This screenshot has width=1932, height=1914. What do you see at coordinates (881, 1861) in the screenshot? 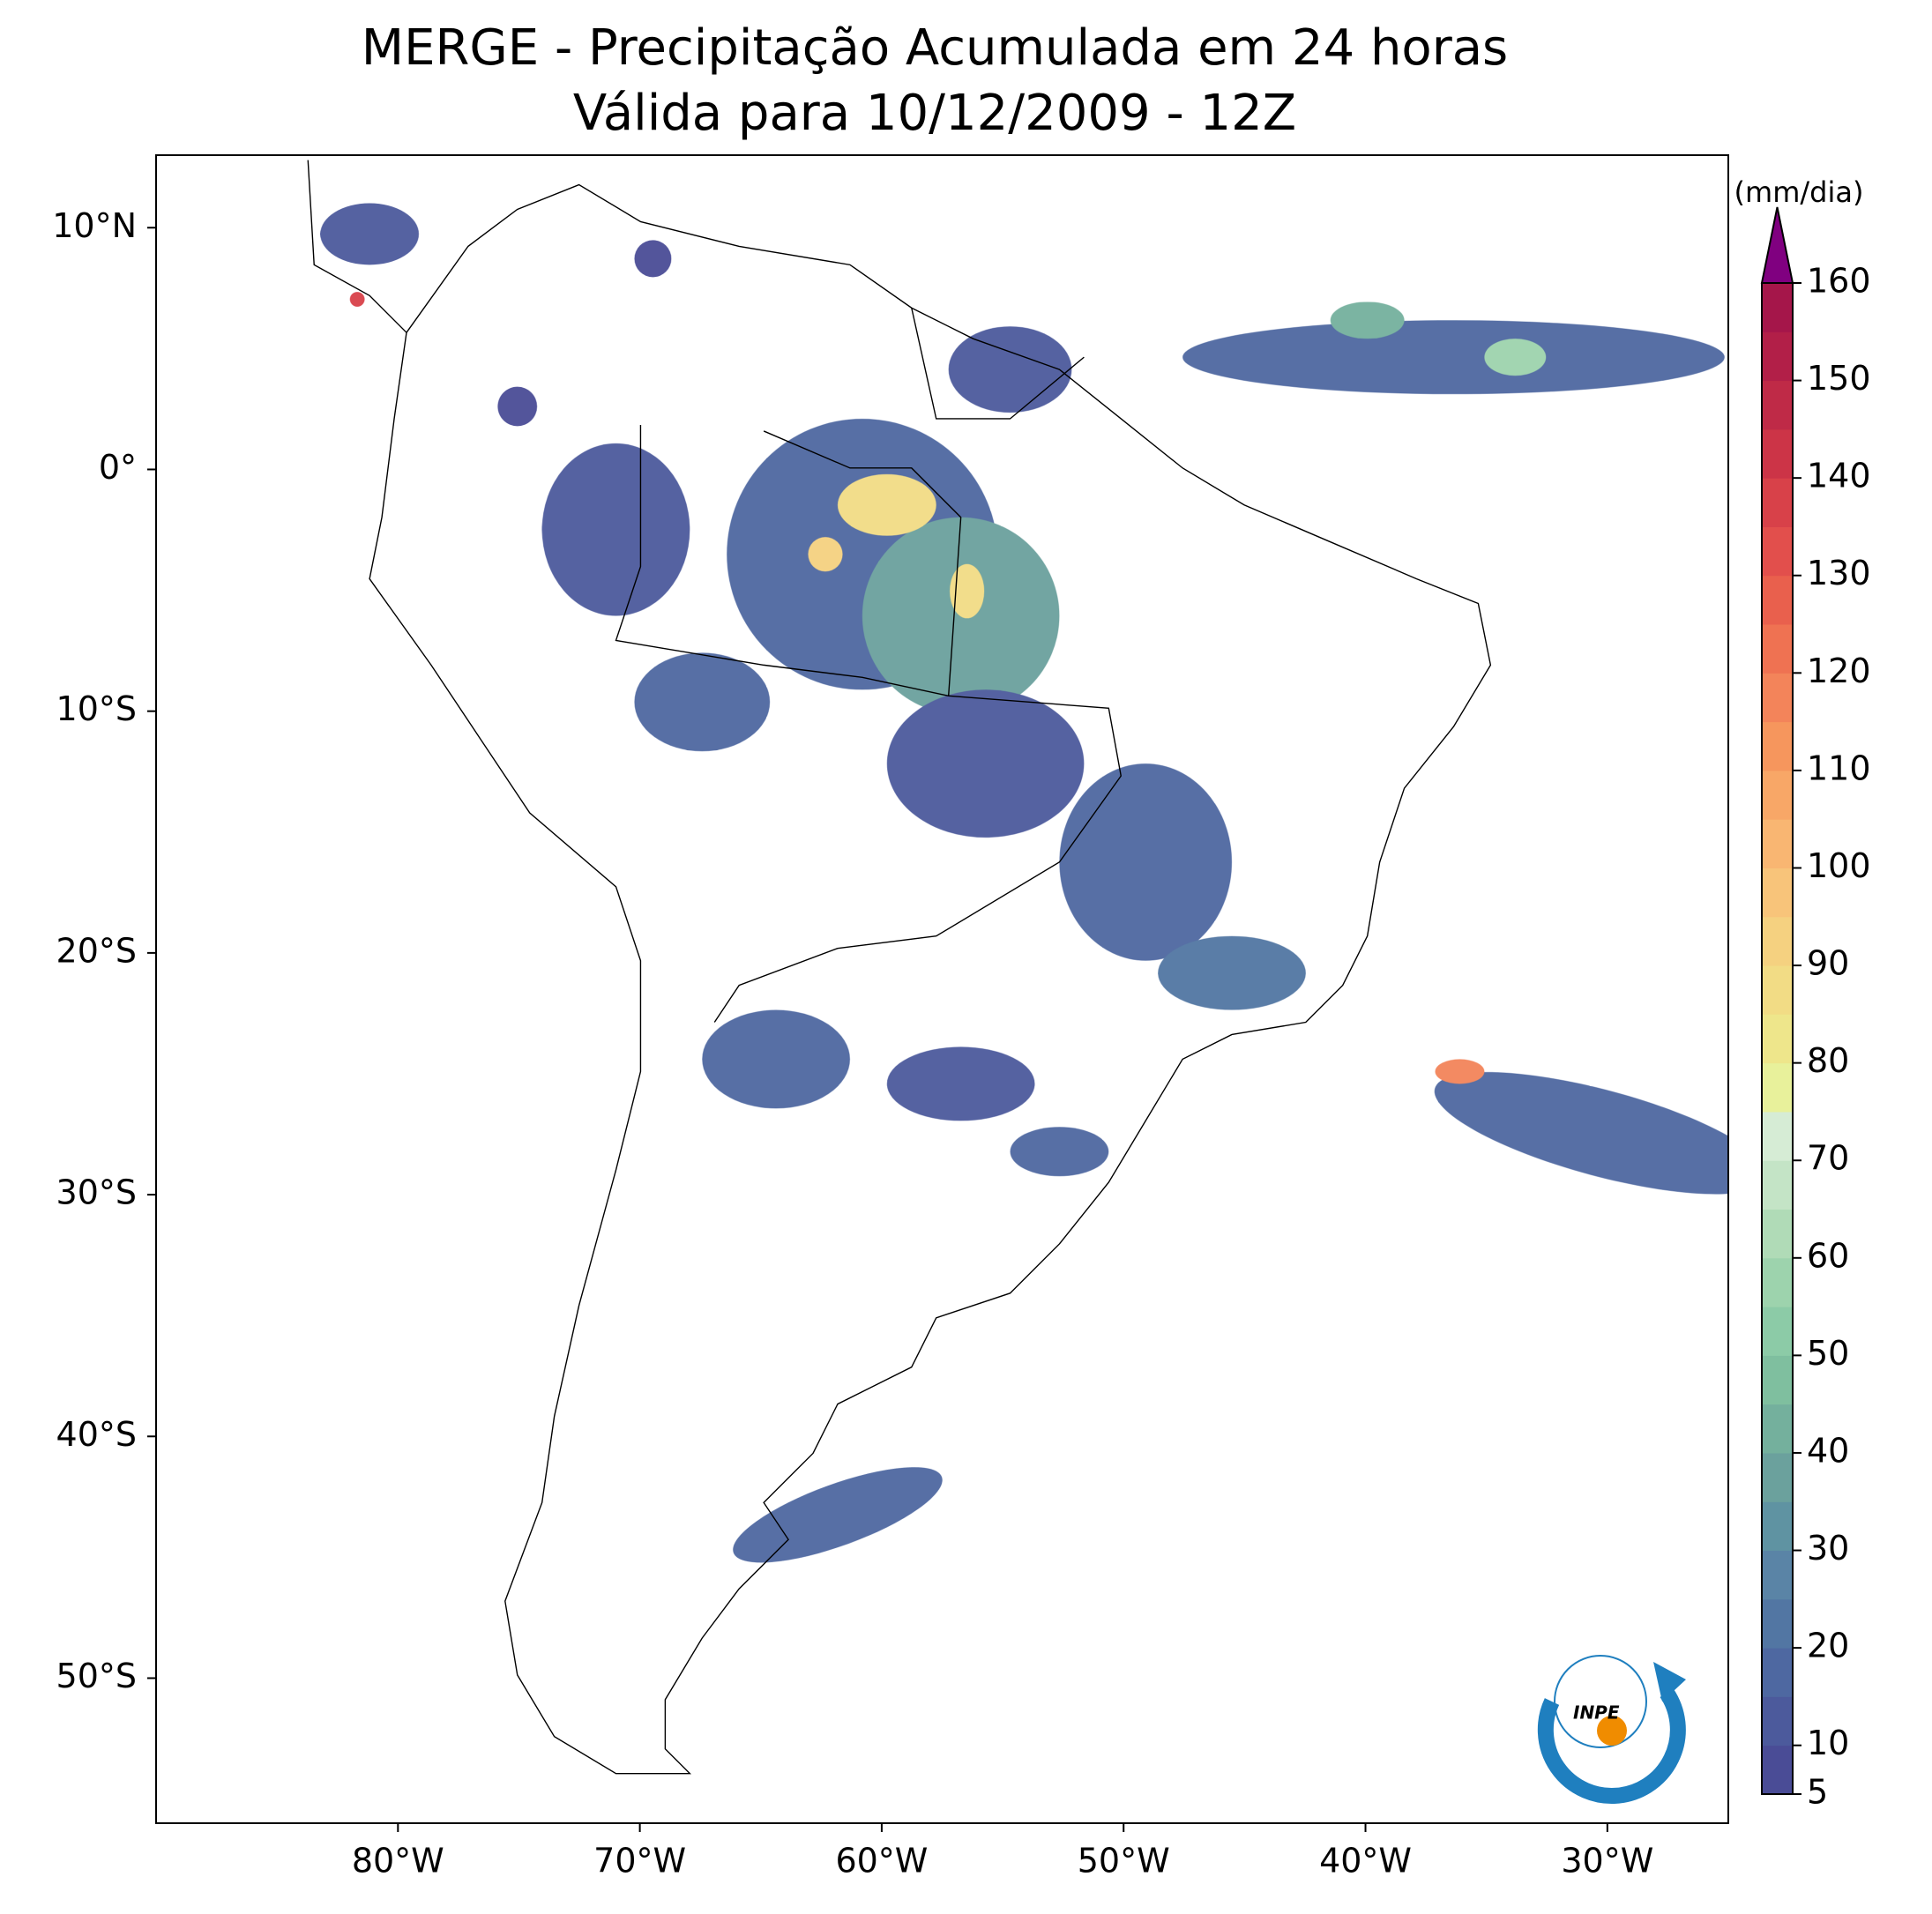
I see `x-tick-label: 60°W` at bounding box center [881, 1861].